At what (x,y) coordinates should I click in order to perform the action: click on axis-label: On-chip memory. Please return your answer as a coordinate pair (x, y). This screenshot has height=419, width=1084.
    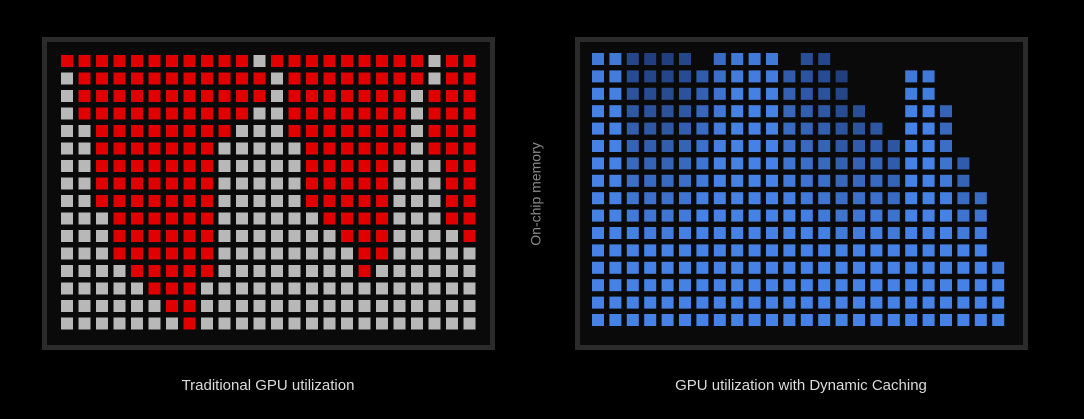
    Looking at the image, I should click on (536, 193).